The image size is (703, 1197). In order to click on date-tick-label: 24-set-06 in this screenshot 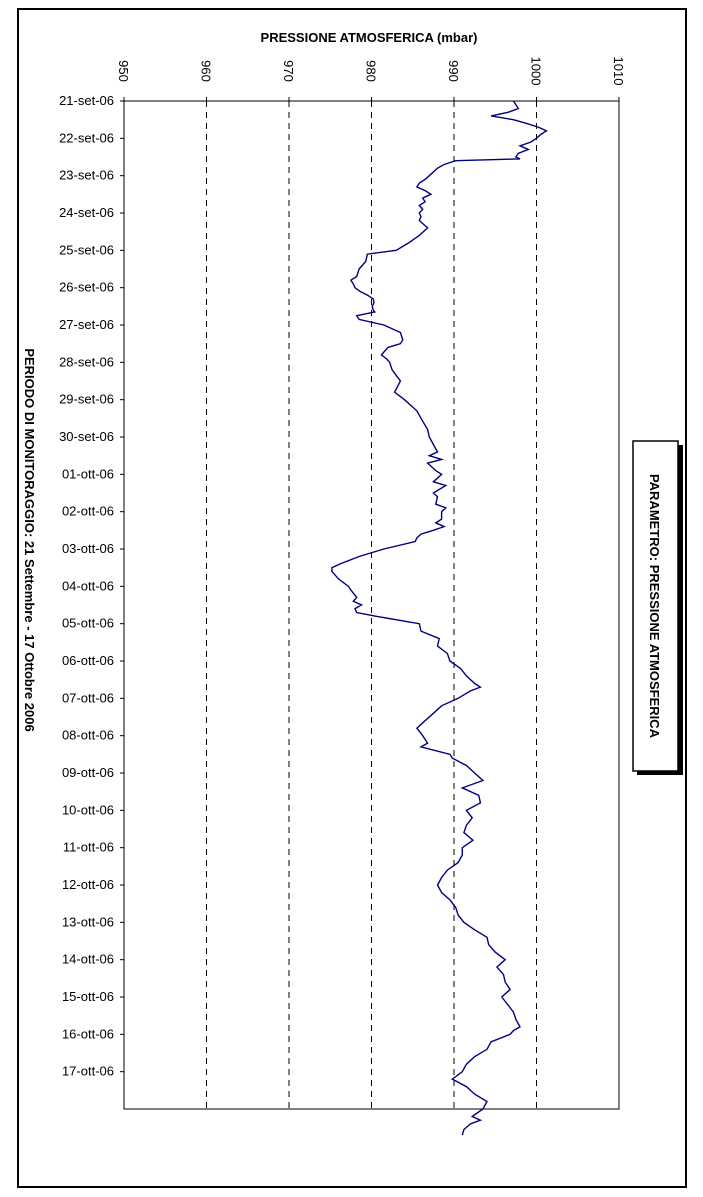, I will do `click(86, 212)`.